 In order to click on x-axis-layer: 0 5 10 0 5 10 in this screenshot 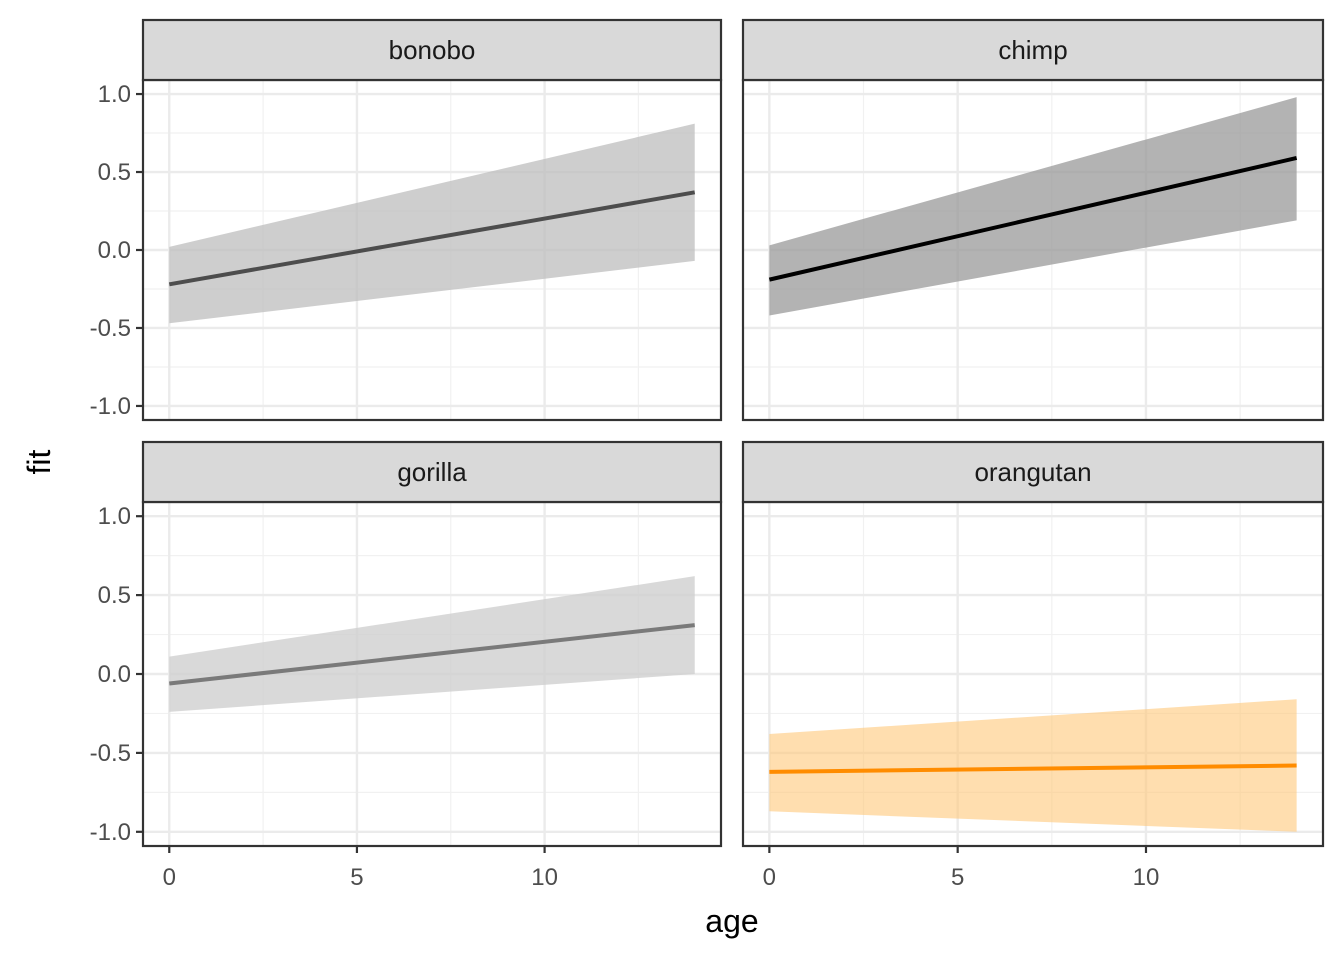, I will do `click(661, 868)`.